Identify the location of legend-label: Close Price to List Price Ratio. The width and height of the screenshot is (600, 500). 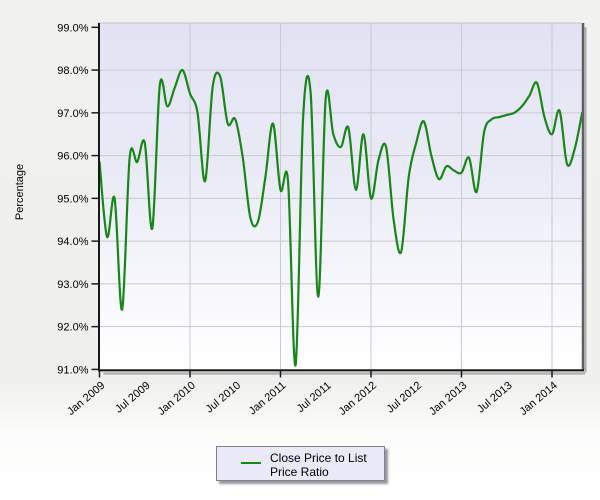
(318, 465).